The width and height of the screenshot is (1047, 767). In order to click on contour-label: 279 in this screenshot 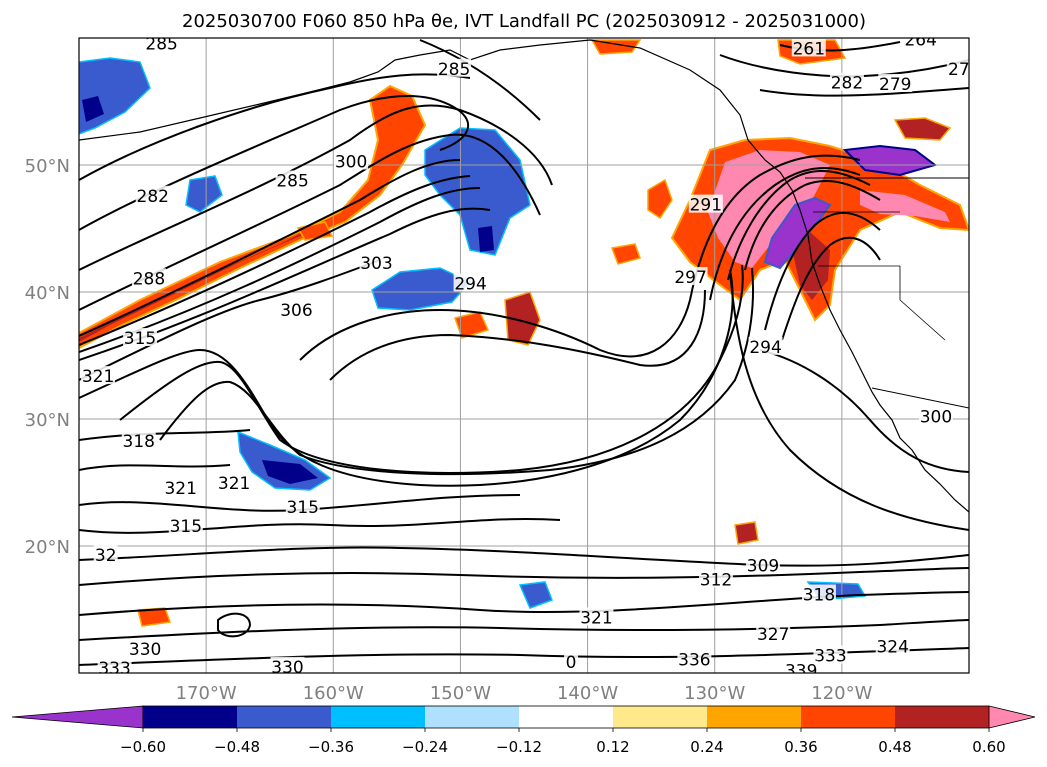, I will do `click(895, 85)`.